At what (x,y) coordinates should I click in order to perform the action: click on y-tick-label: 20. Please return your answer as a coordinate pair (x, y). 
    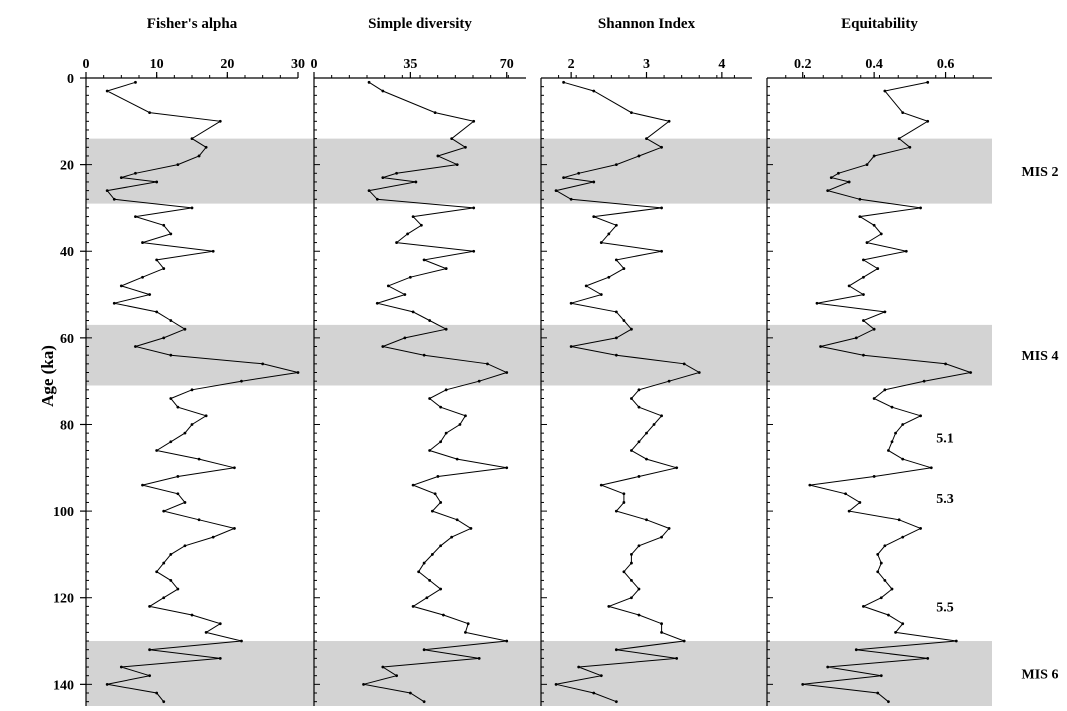
    Looking at the image, I should click on (67, 166).